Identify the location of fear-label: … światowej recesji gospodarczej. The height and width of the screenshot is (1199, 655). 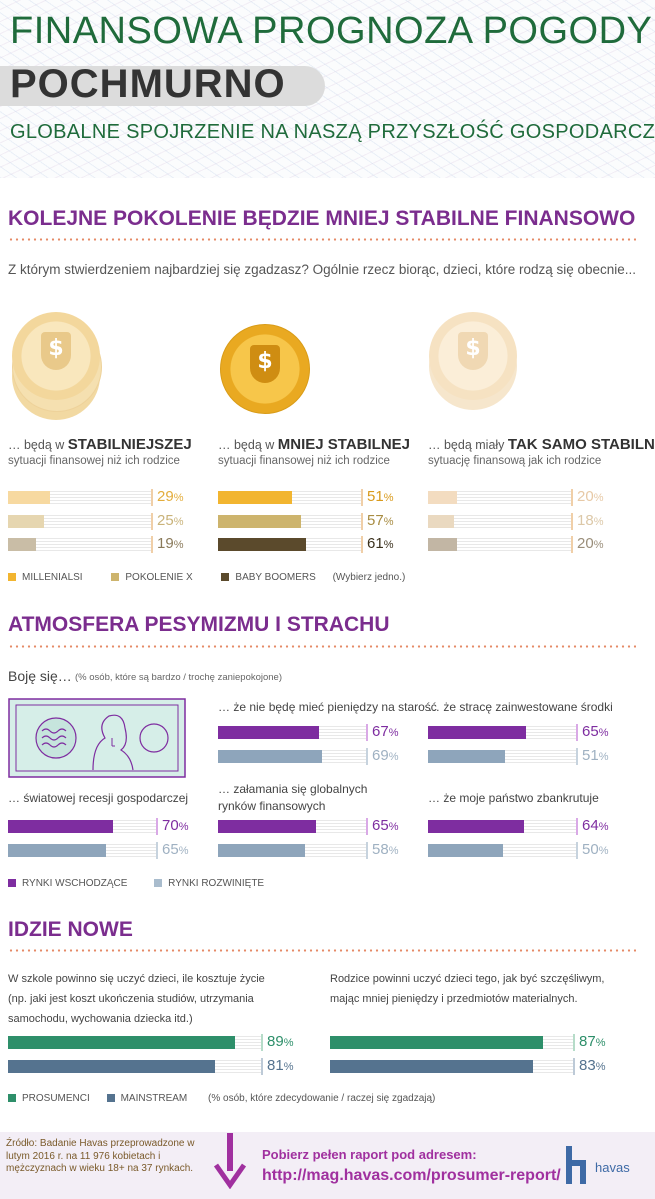
(98, 798).